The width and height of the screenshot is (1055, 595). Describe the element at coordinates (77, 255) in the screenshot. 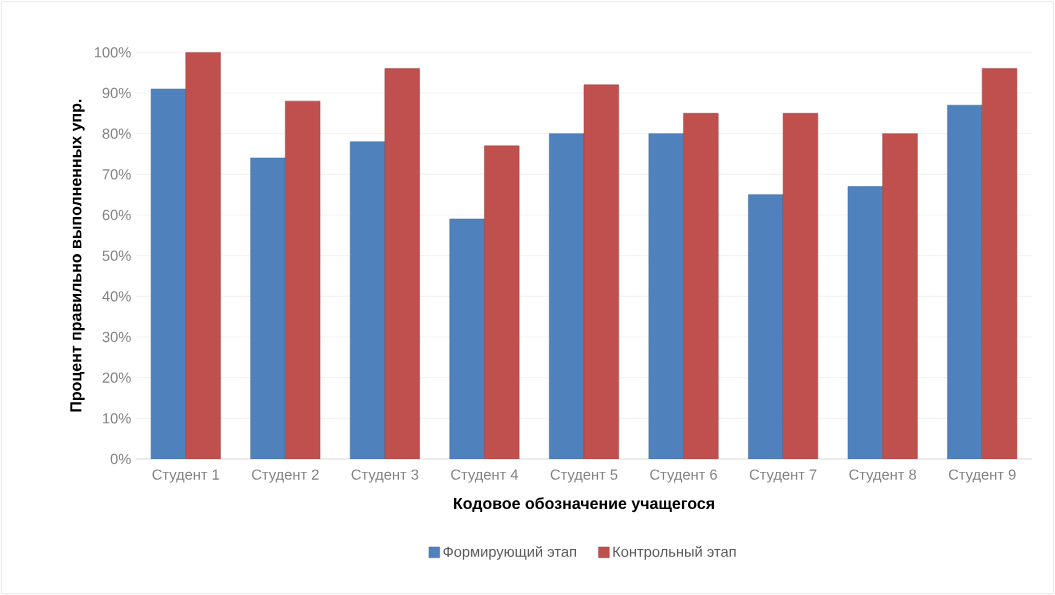

I see `y-axis-title: Процент правильно выполненных упр.` at that location.